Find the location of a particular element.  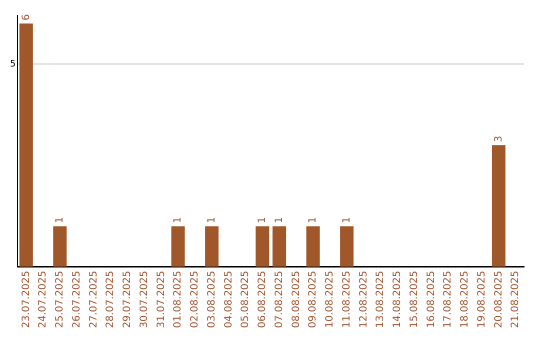

x-tick-label: 15.08.2025 is located at coordinates (414, 299).